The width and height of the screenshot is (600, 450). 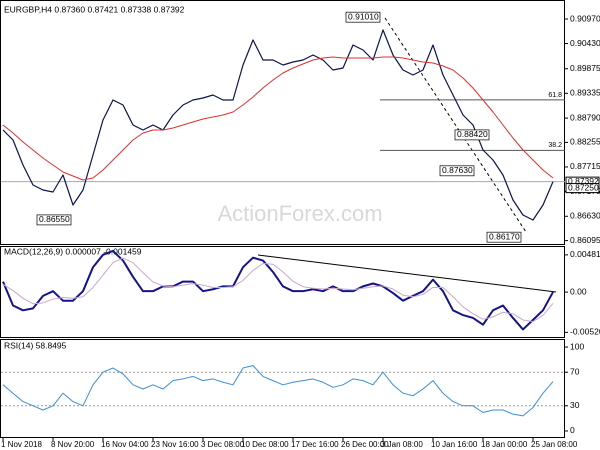 I want to click on price-tag, so click(x=582, y=188).